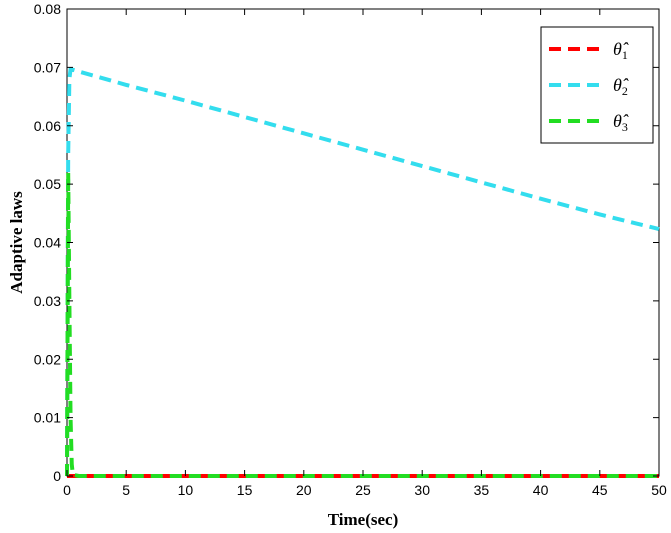  Describe the element at coordinates (47, 67) in the screenshot. I see `y-tick-label: 0.07` at that location.